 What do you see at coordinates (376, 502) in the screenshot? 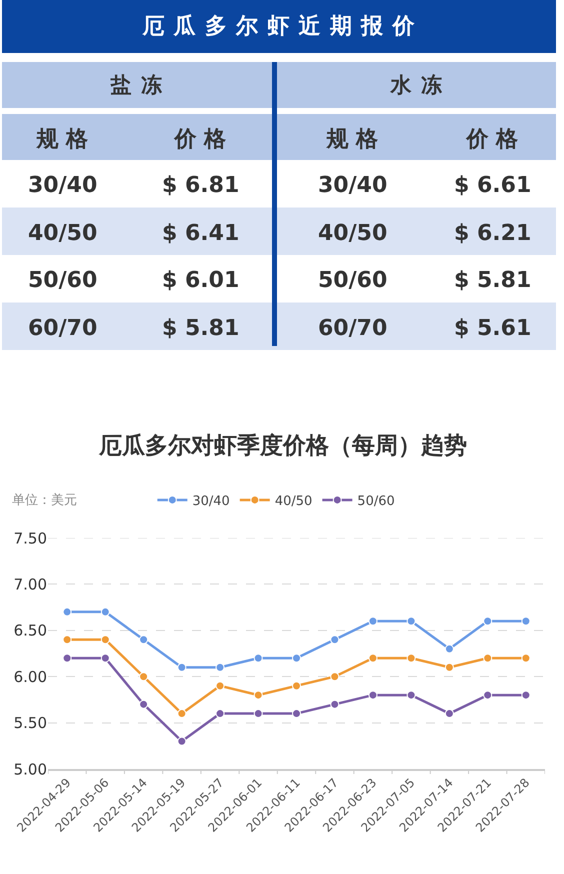
I see `legend-label: 50/60` at bounding box center [376, 502].